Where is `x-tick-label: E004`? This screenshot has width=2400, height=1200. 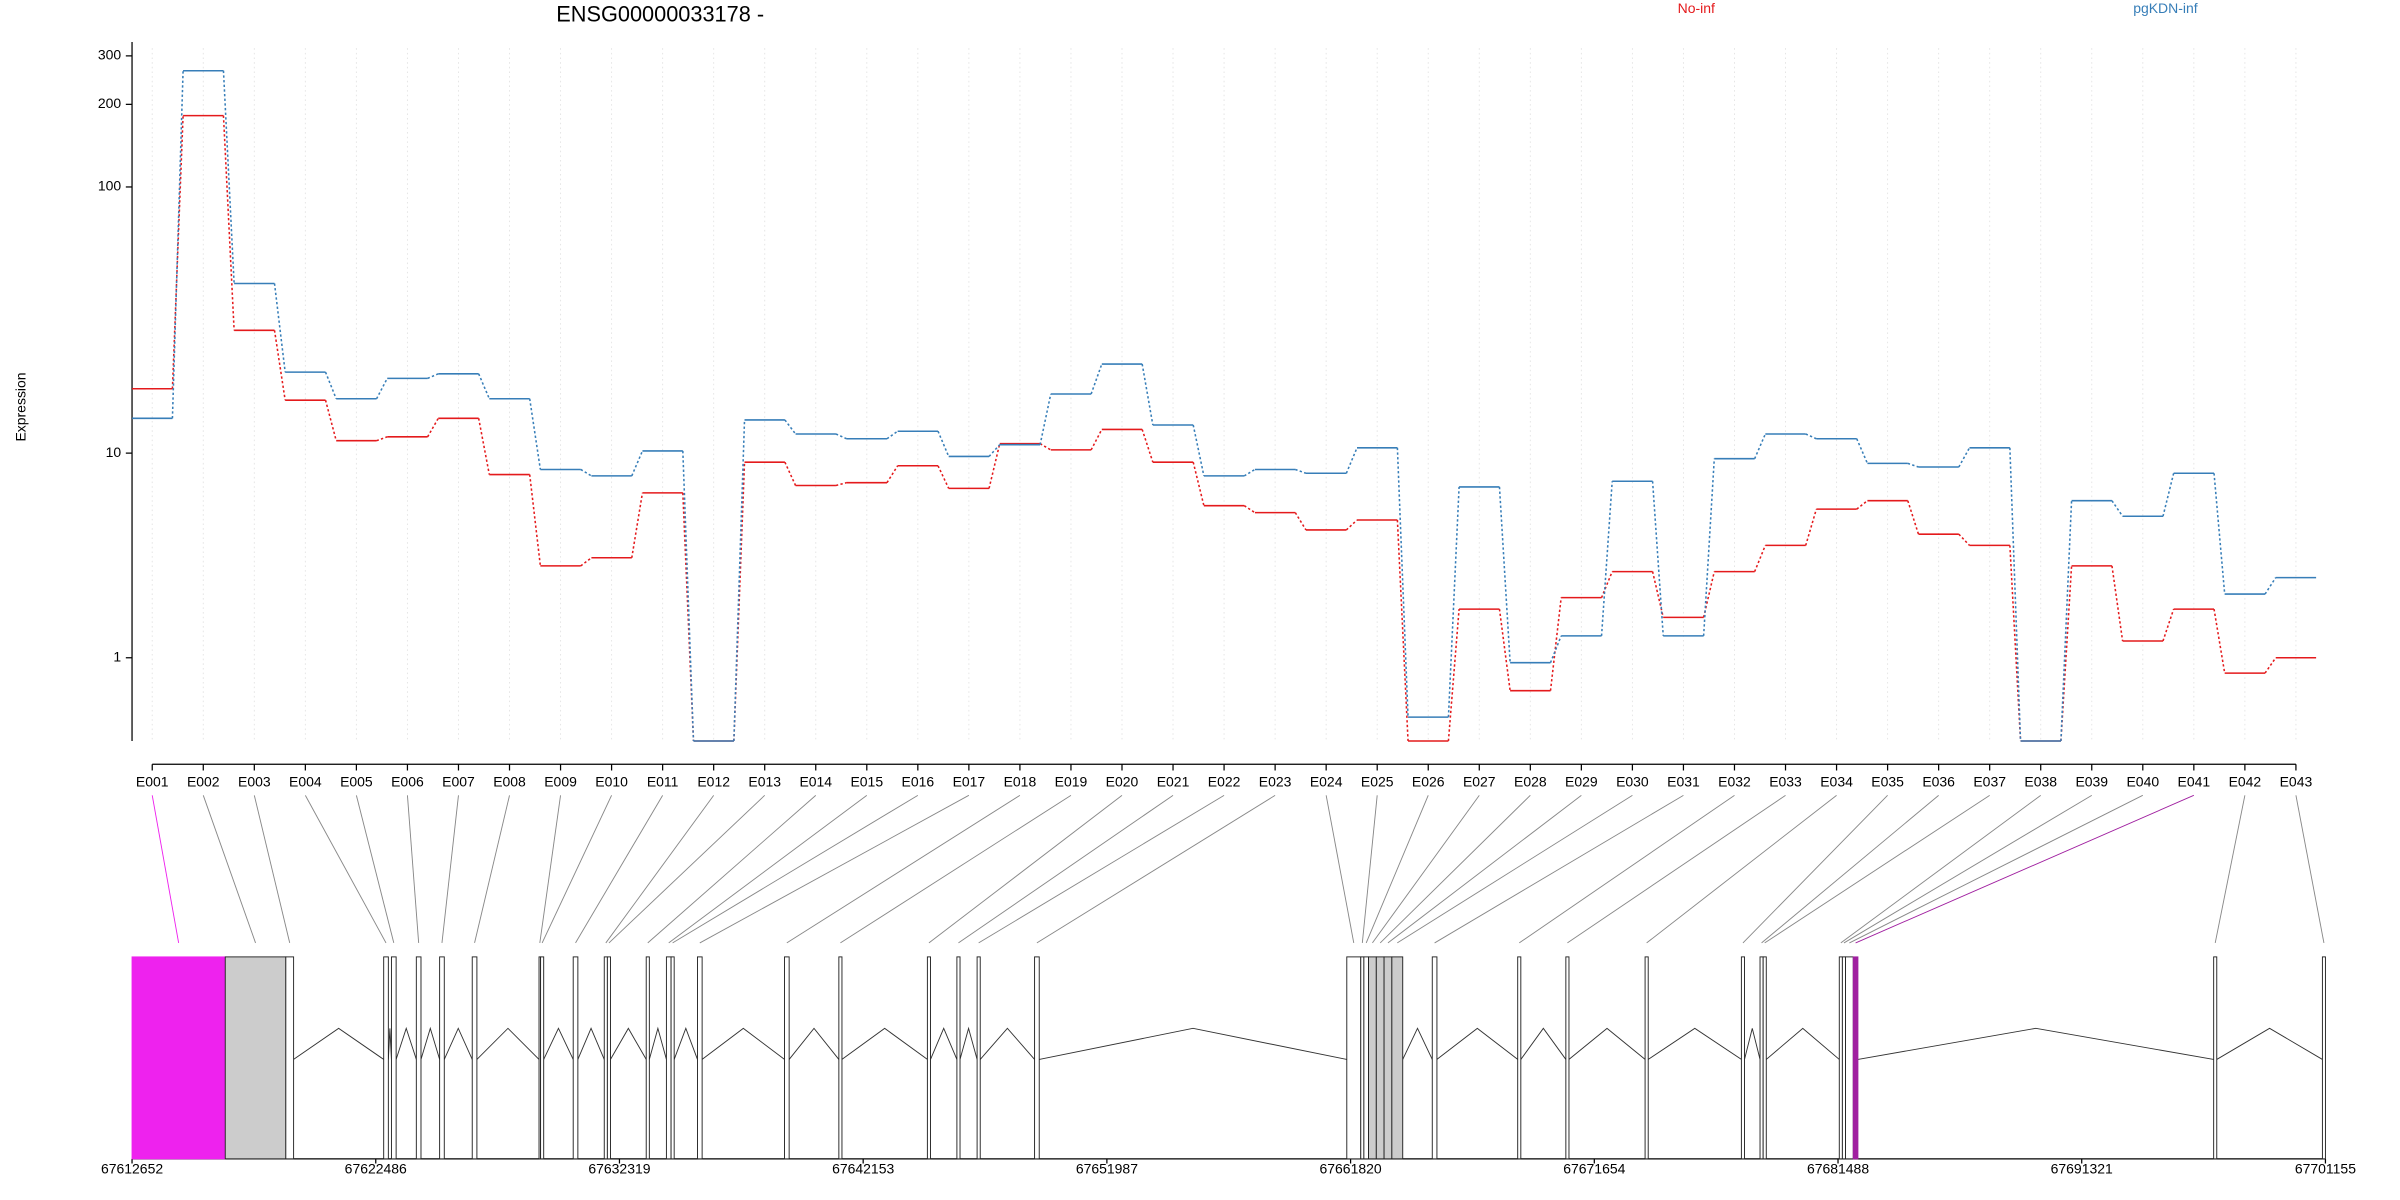 x-tick-label: E004 is located at coordinates (305, 782).